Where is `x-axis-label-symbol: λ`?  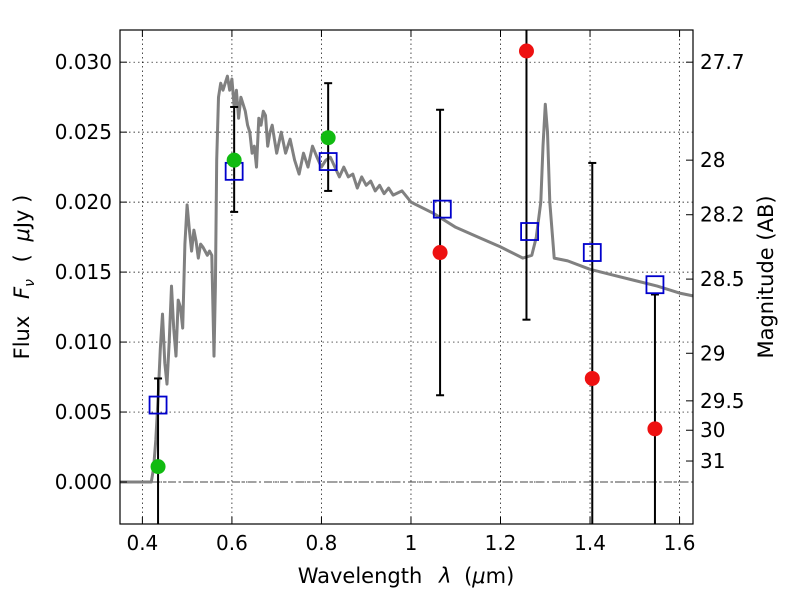
x-axis-label-symbol: λ is located at coordinates (444, 576).